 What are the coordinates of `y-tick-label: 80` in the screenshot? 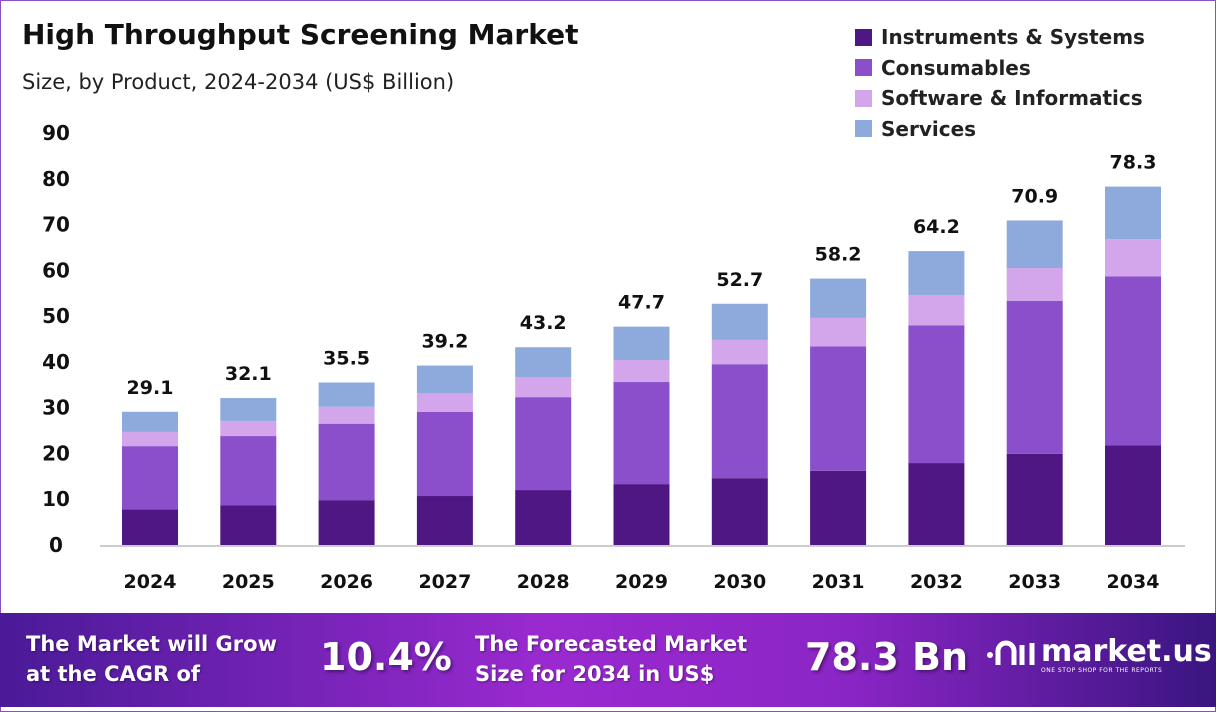 It's located at (56, 179).